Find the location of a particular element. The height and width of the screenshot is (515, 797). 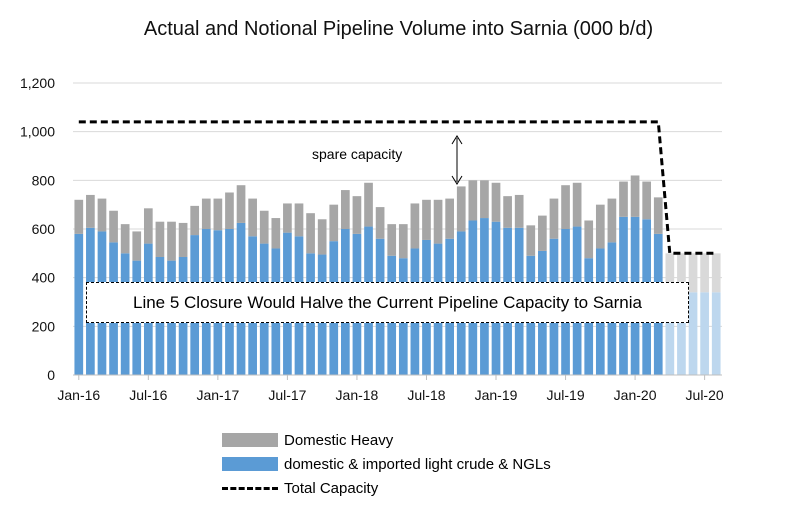

y-tick-label: 200 is located at coordinates (44, 326).